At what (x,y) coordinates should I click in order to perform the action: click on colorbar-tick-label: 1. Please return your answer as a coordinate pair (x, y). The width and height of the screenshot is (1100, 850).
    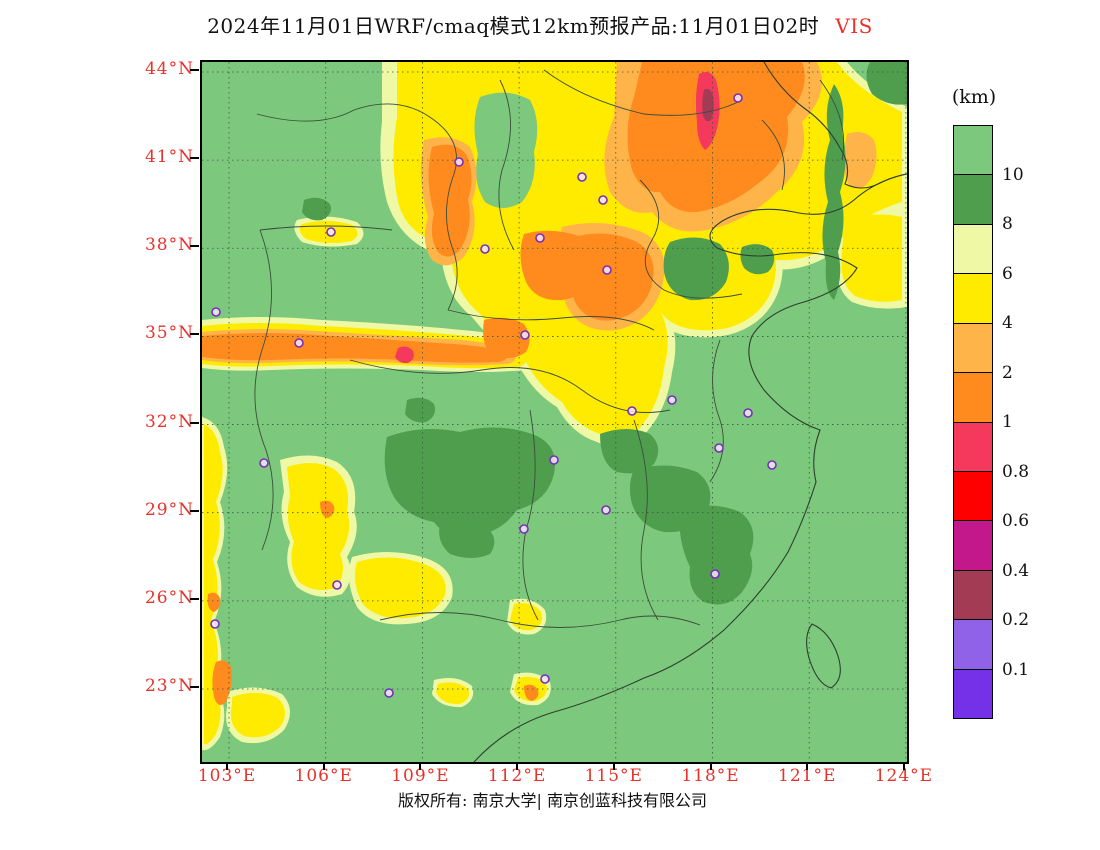
    Looking at the image, I should click on (1007, 422).